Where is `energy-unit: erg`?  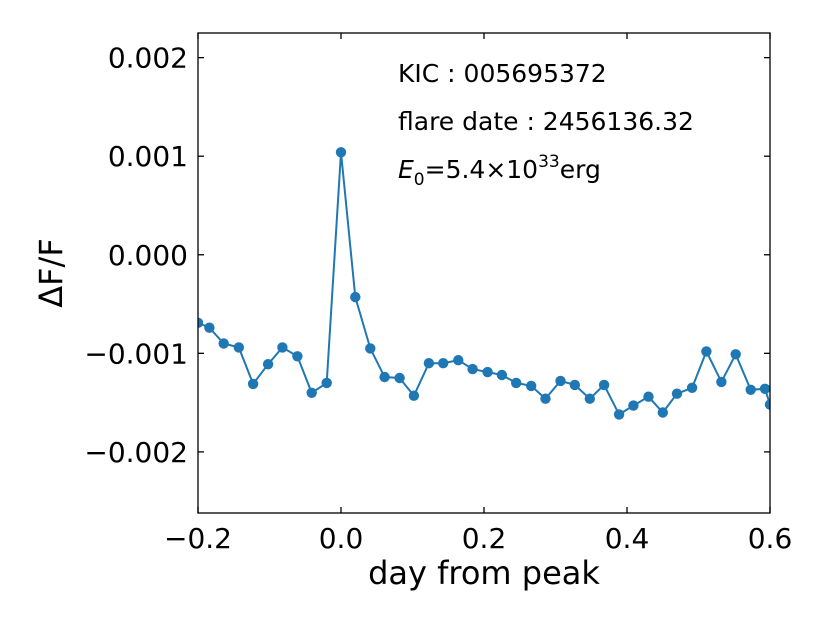
energy-unit: erg is located at coordinates (580, 169).